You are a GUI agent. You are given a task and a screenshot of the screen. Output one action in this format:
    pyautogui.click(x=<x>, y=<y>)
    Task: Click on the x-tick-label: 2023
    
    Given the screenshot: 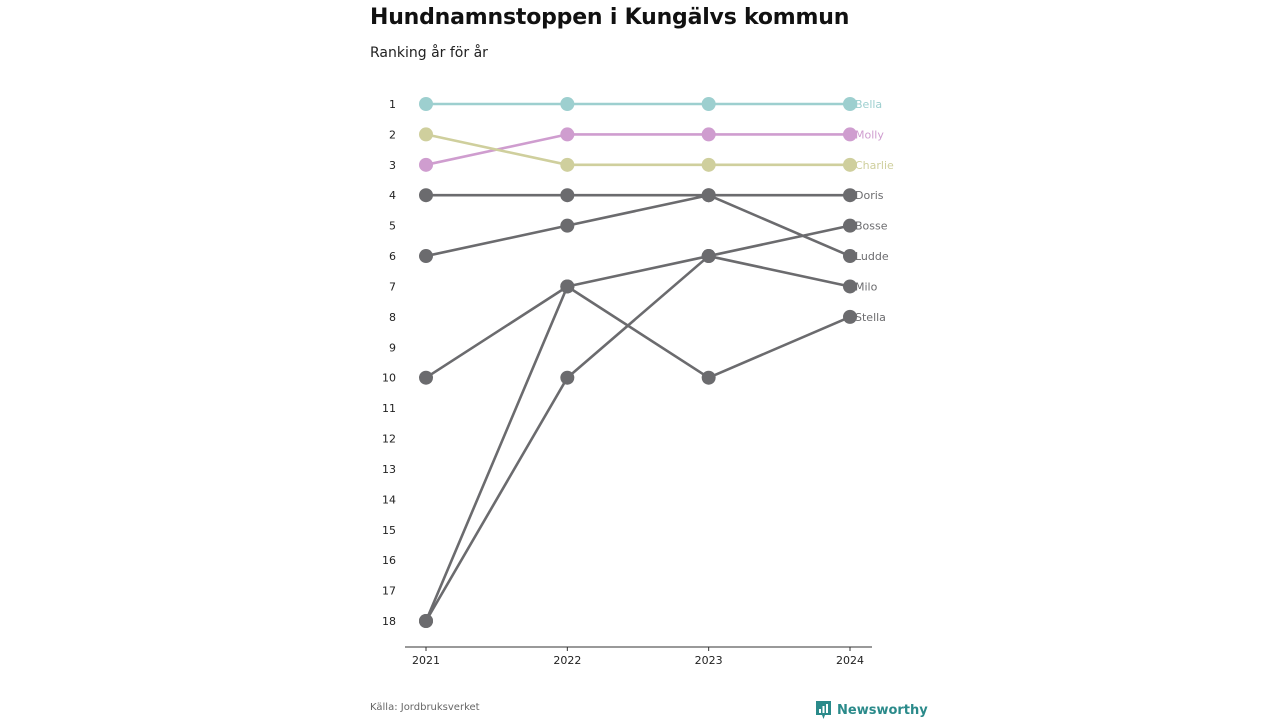 What is the action you would take?
    pyautogui.click(x=709, y=660)
    